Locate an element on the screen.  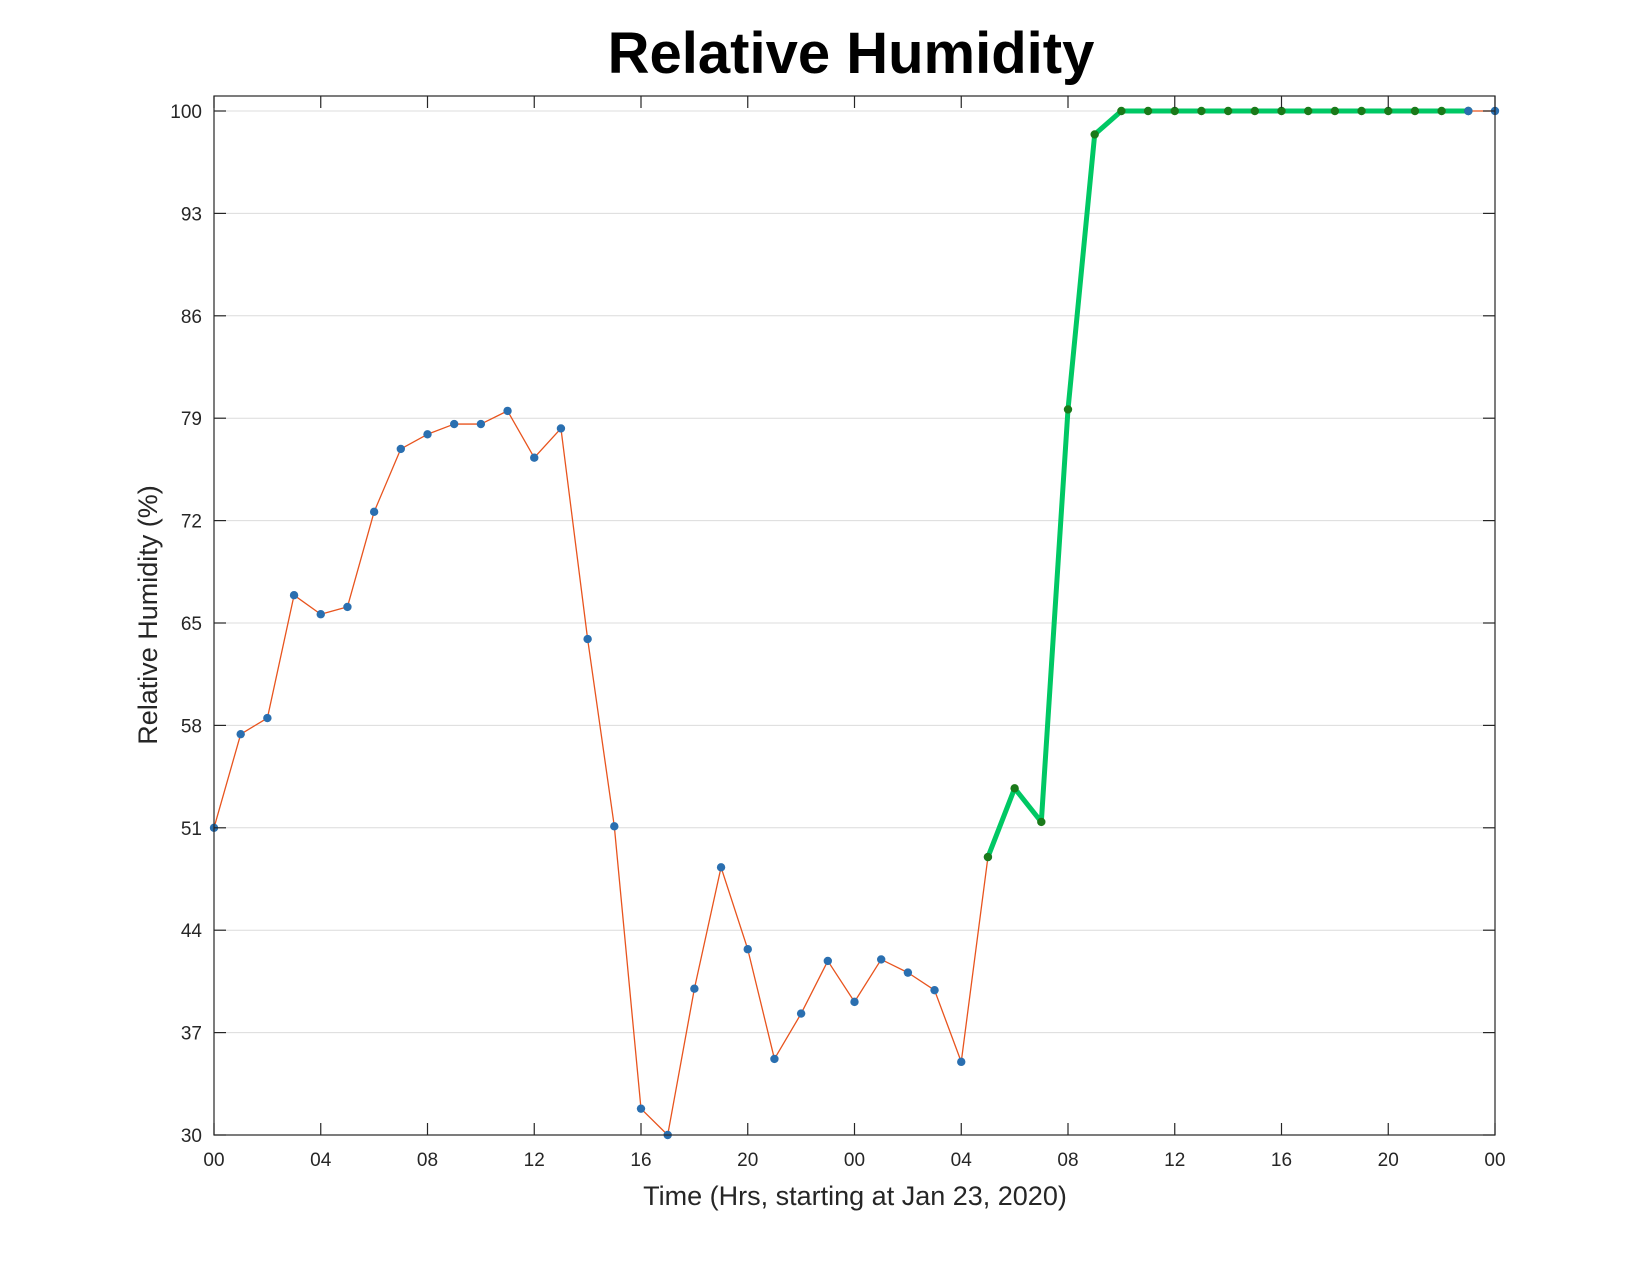
y-axis-label: Relative Humidity (%) is located at coordinates (148, 615).